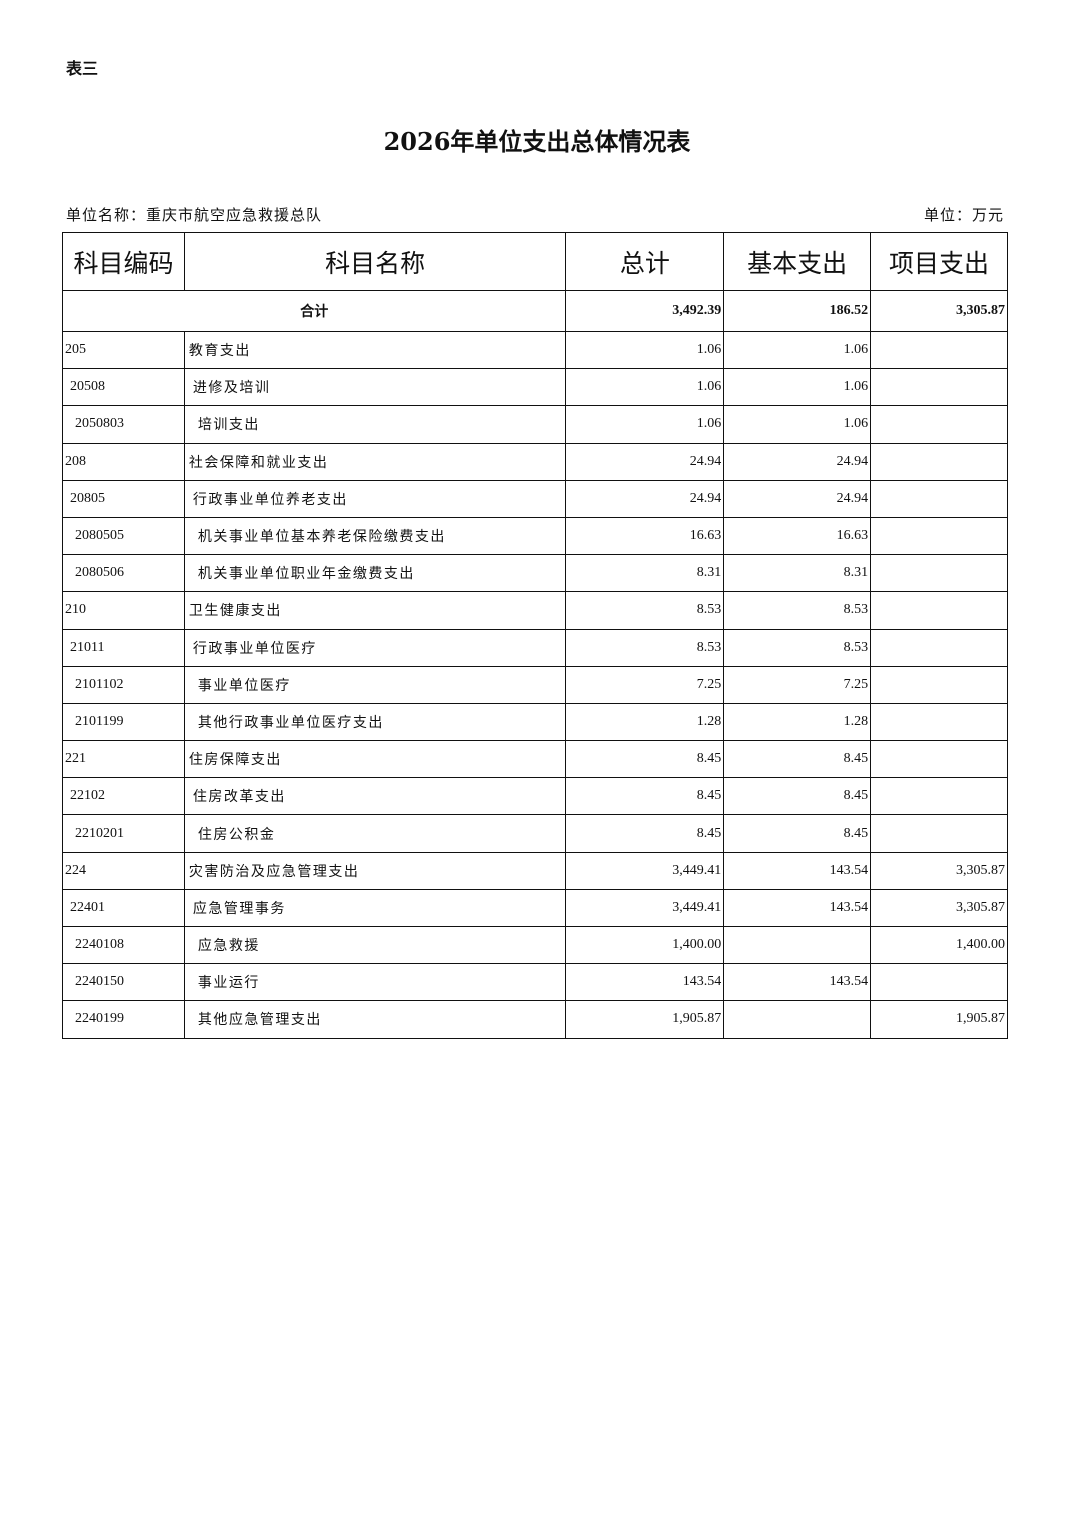 The width and height of the screenshot is (1074, 1520). What do you see at coordinates (375, 261) in the screenshot?
I see `header-name: 科目名称` at bounding box center [375, 261].